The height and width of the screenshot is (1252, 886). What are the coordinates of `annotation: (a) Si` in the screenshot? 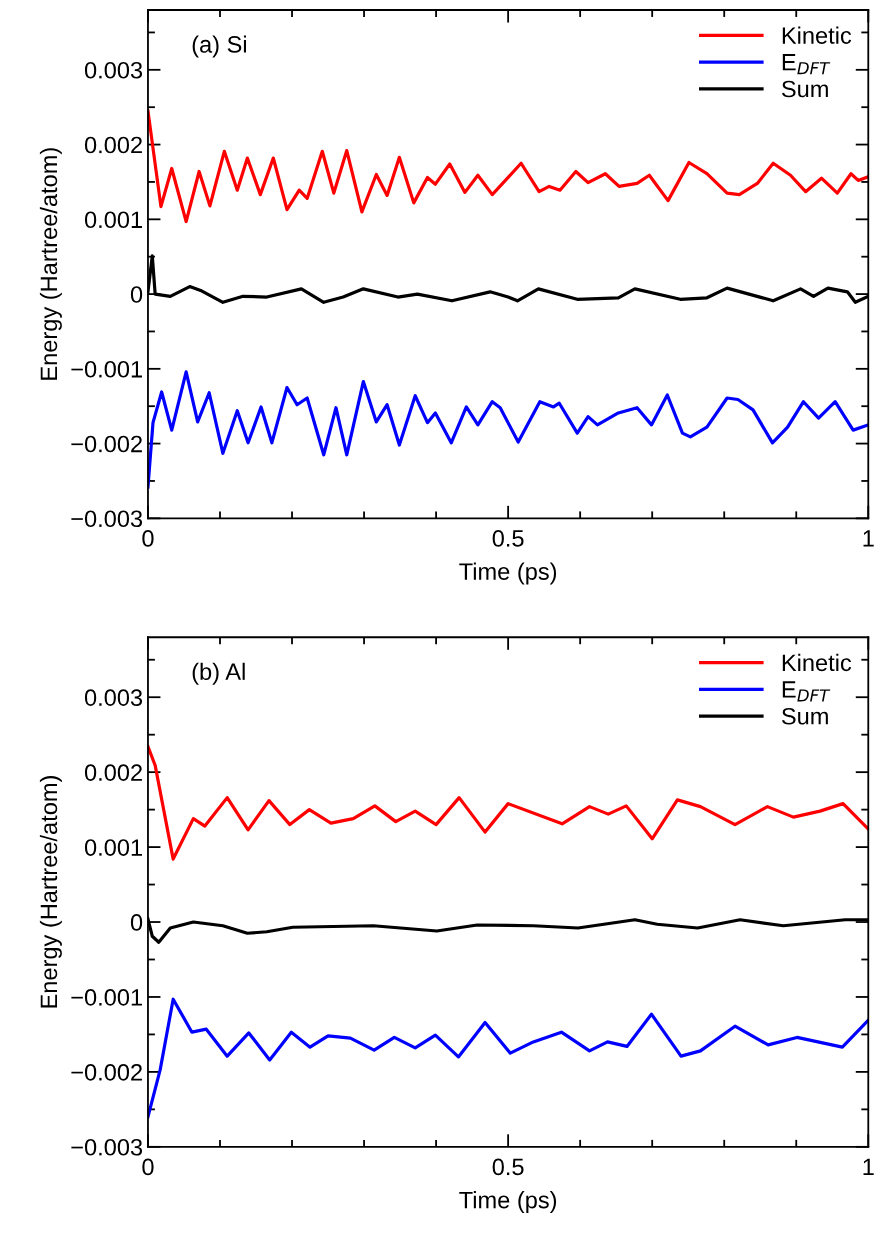 It's located at (219, 46).